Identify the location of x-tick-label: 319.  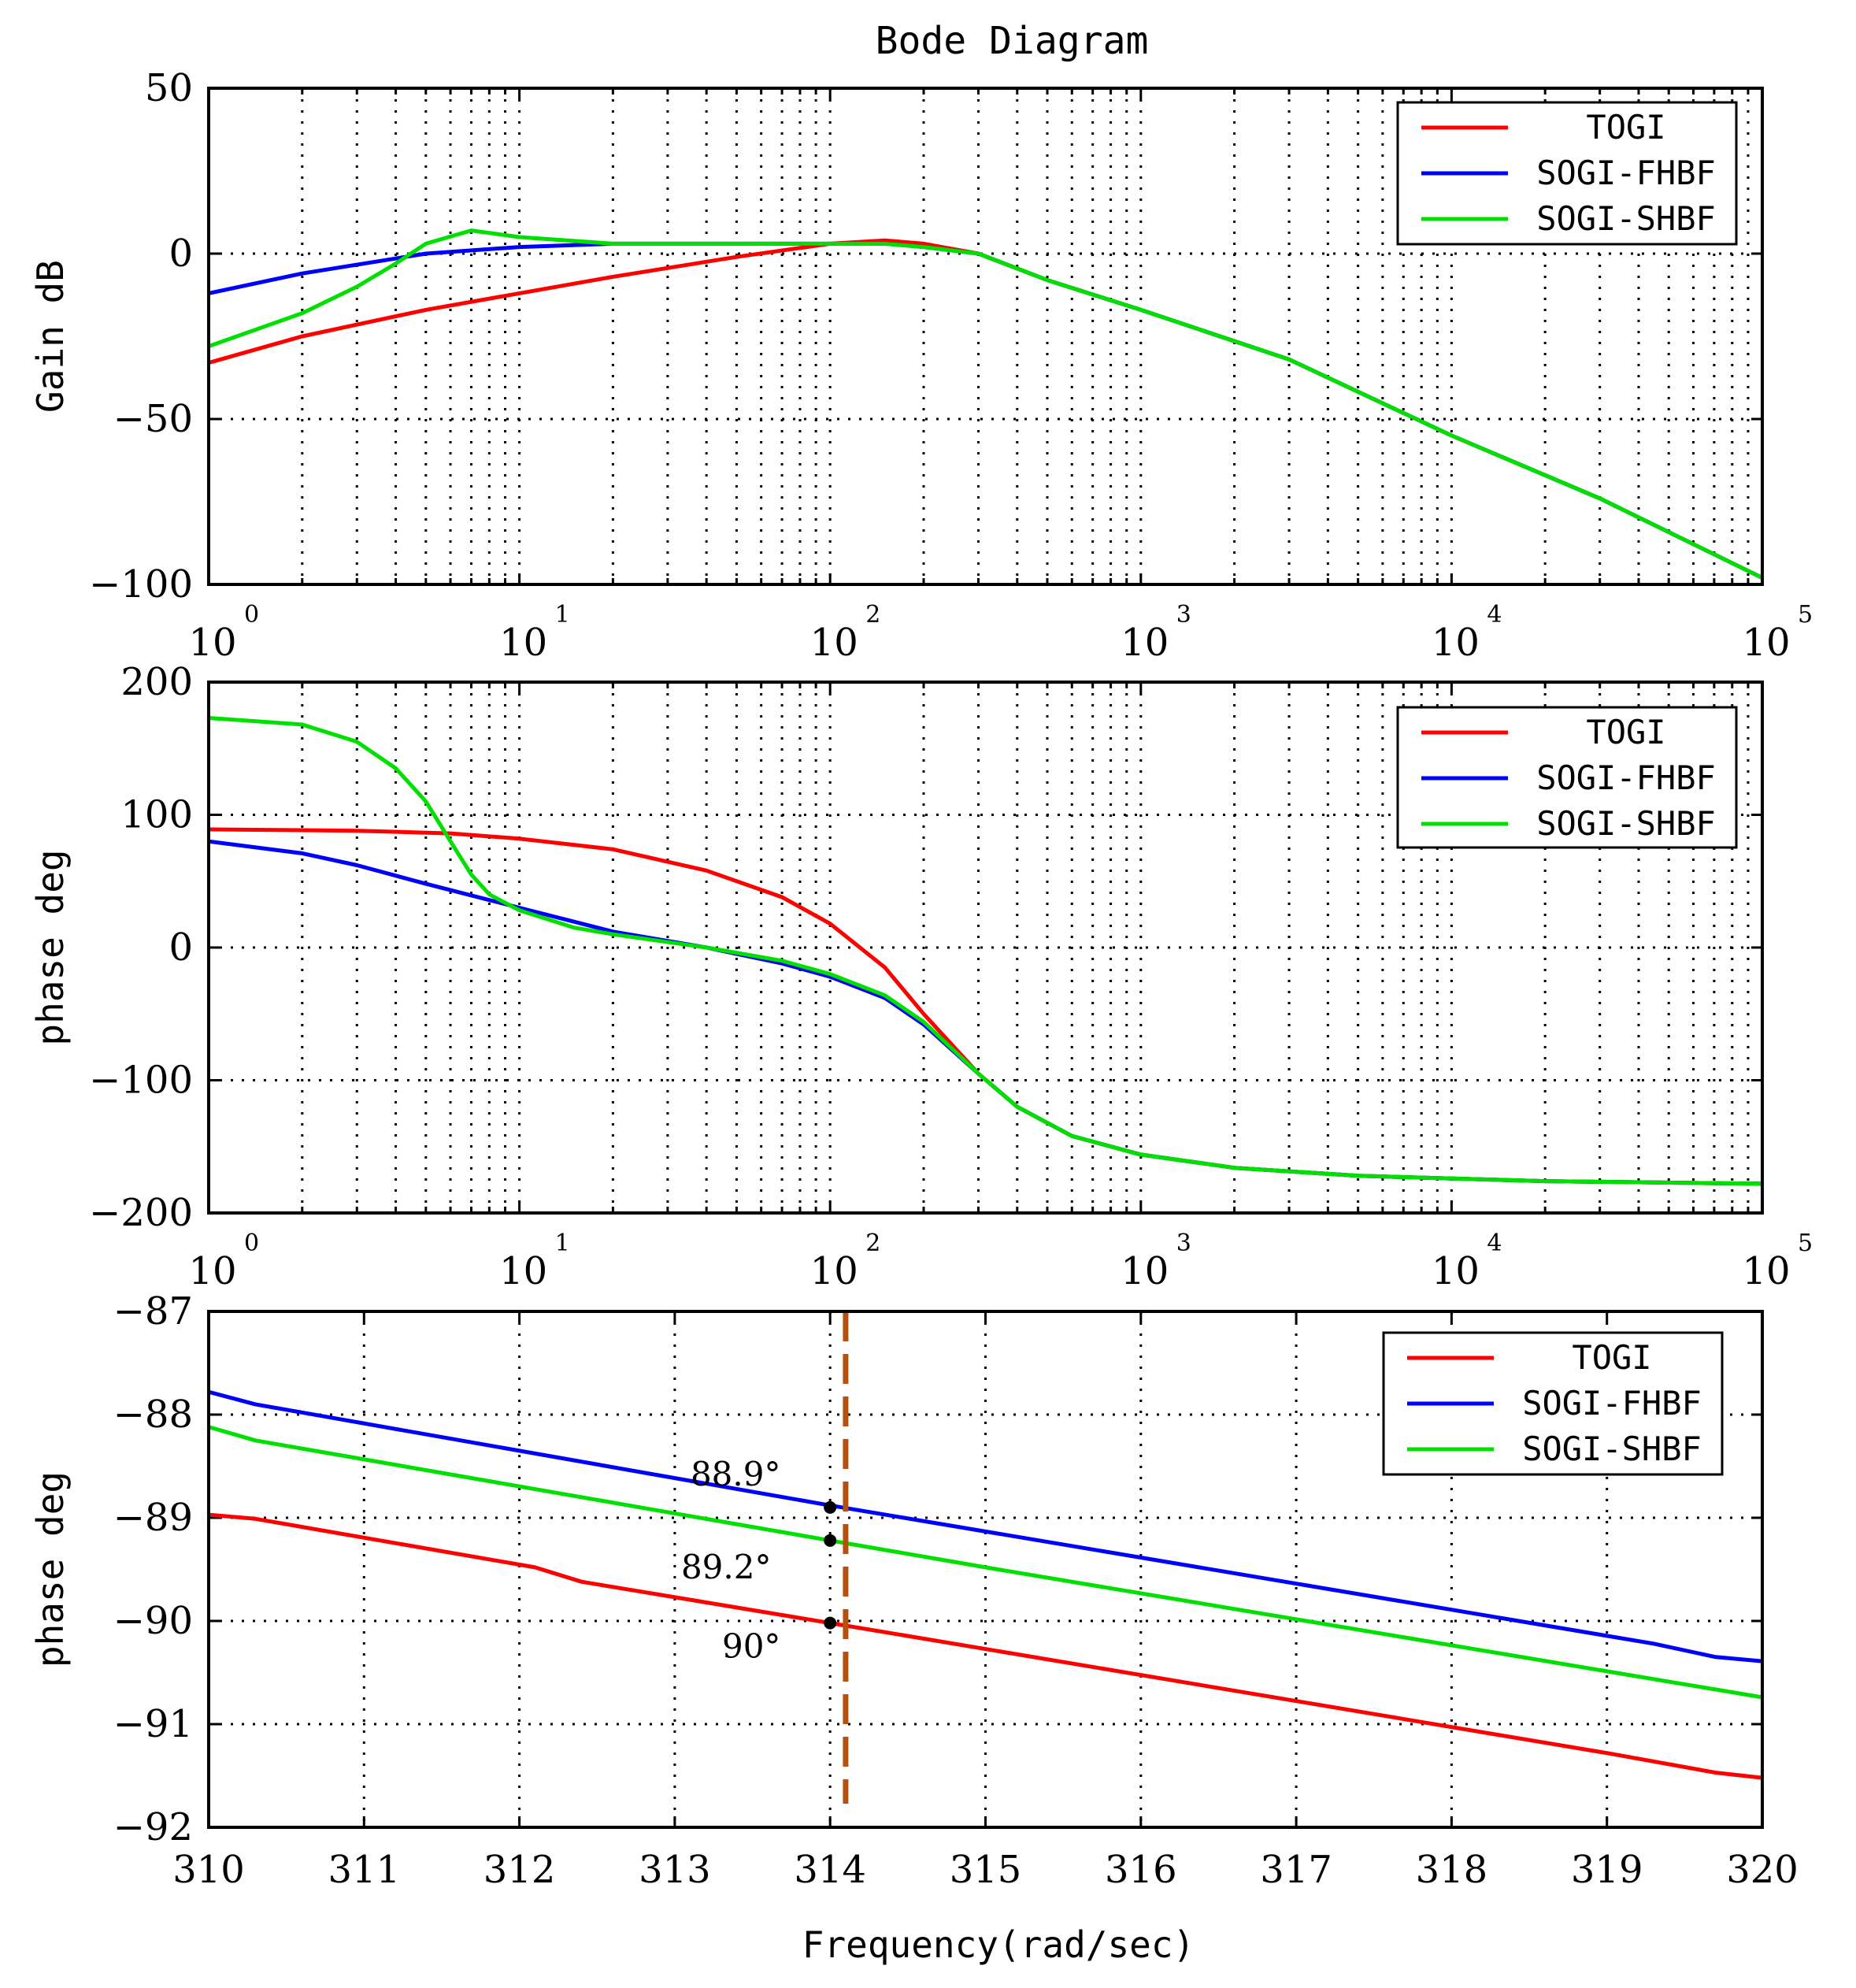
(1607, 1870).